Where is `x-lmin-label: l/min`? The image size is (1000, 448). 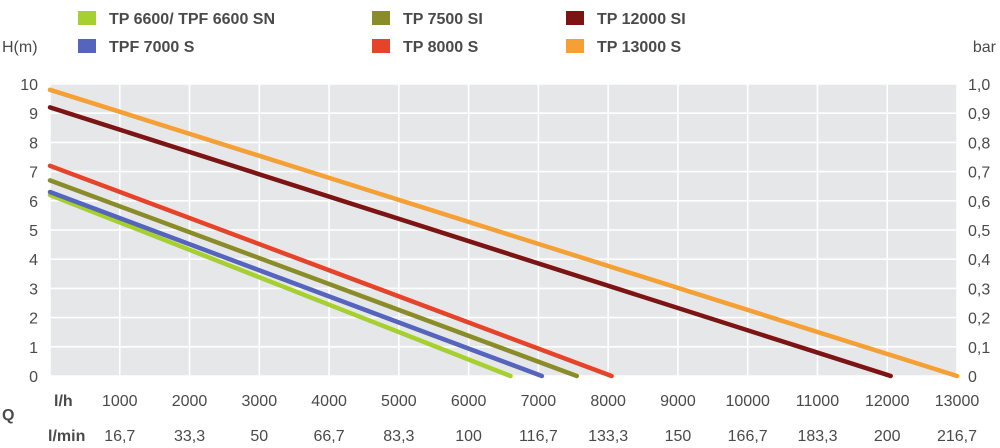 x-lmin-label: l/min is located at coordinates (66, 436).